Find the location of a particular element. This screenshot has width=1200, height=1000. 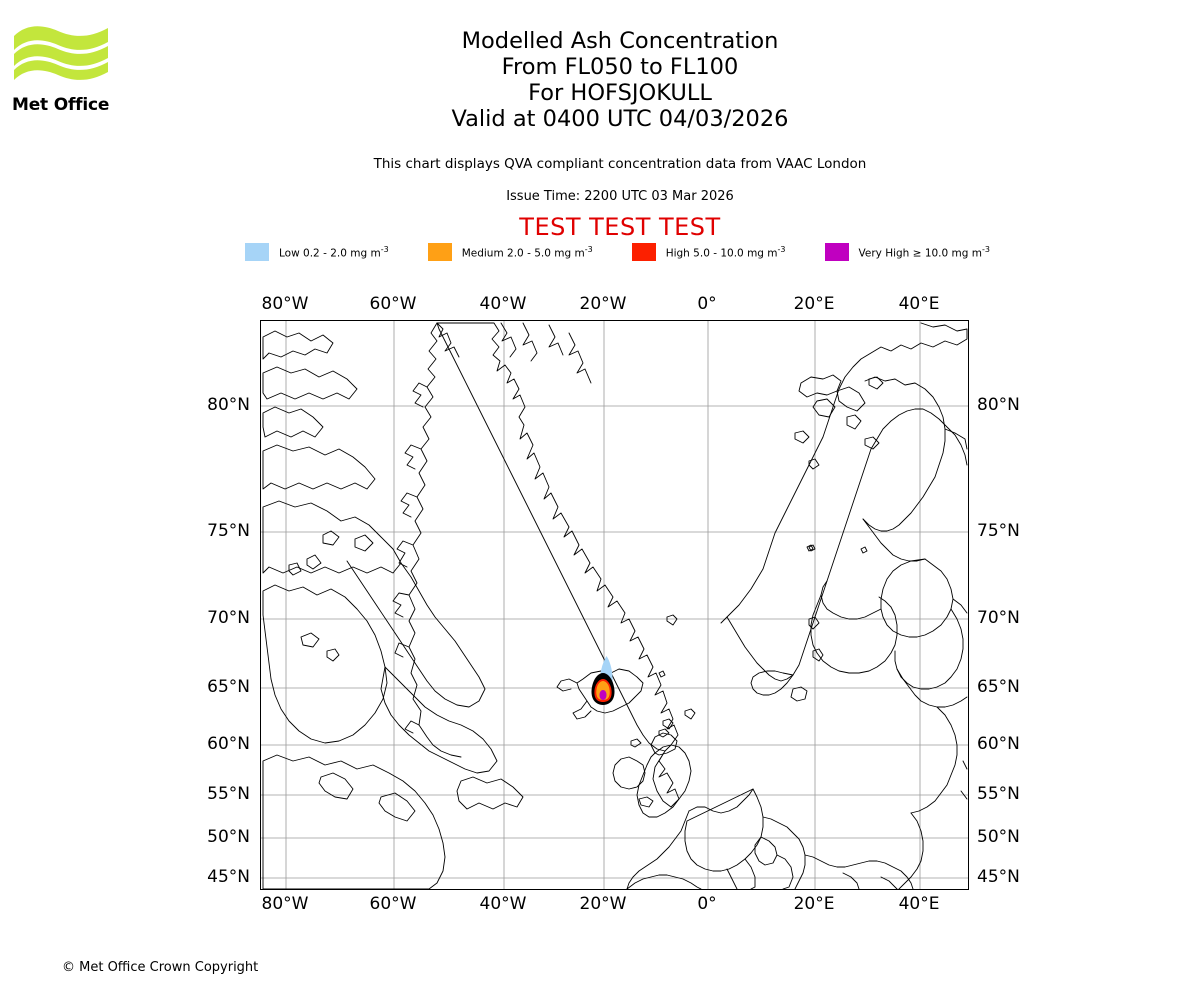

legend-item-very-high: Very High ≥ 10.0 mg m-3 is located at coordinates (907, 252).